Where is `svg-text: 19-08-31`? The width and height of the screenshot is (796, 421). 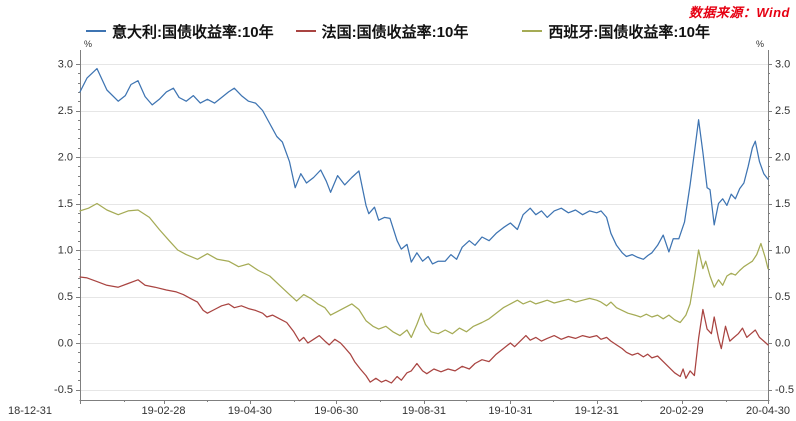 svg-text: 19-08-31 is located at coordinates (424, 411).